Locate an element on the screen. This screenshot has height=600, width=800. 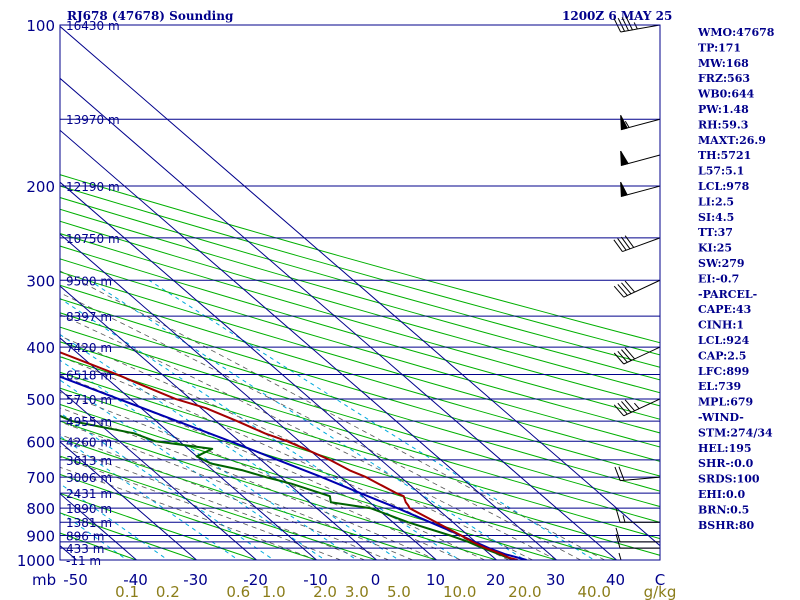
mixing-ratio-label: 2.0 is located at coordinates (325, 591).